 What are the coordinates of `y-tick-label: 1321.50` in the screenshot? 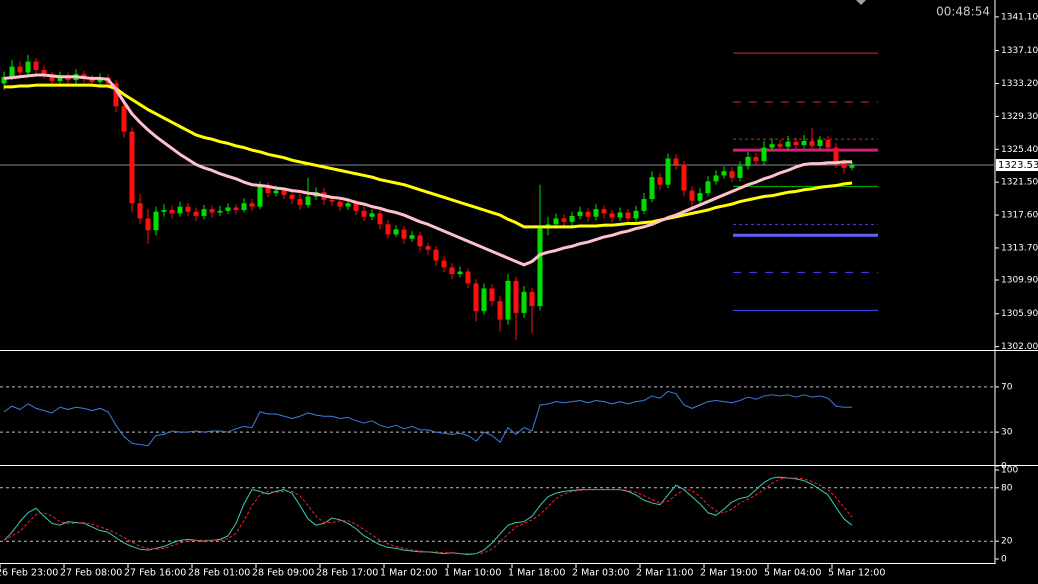 It's located at (1019, 183).